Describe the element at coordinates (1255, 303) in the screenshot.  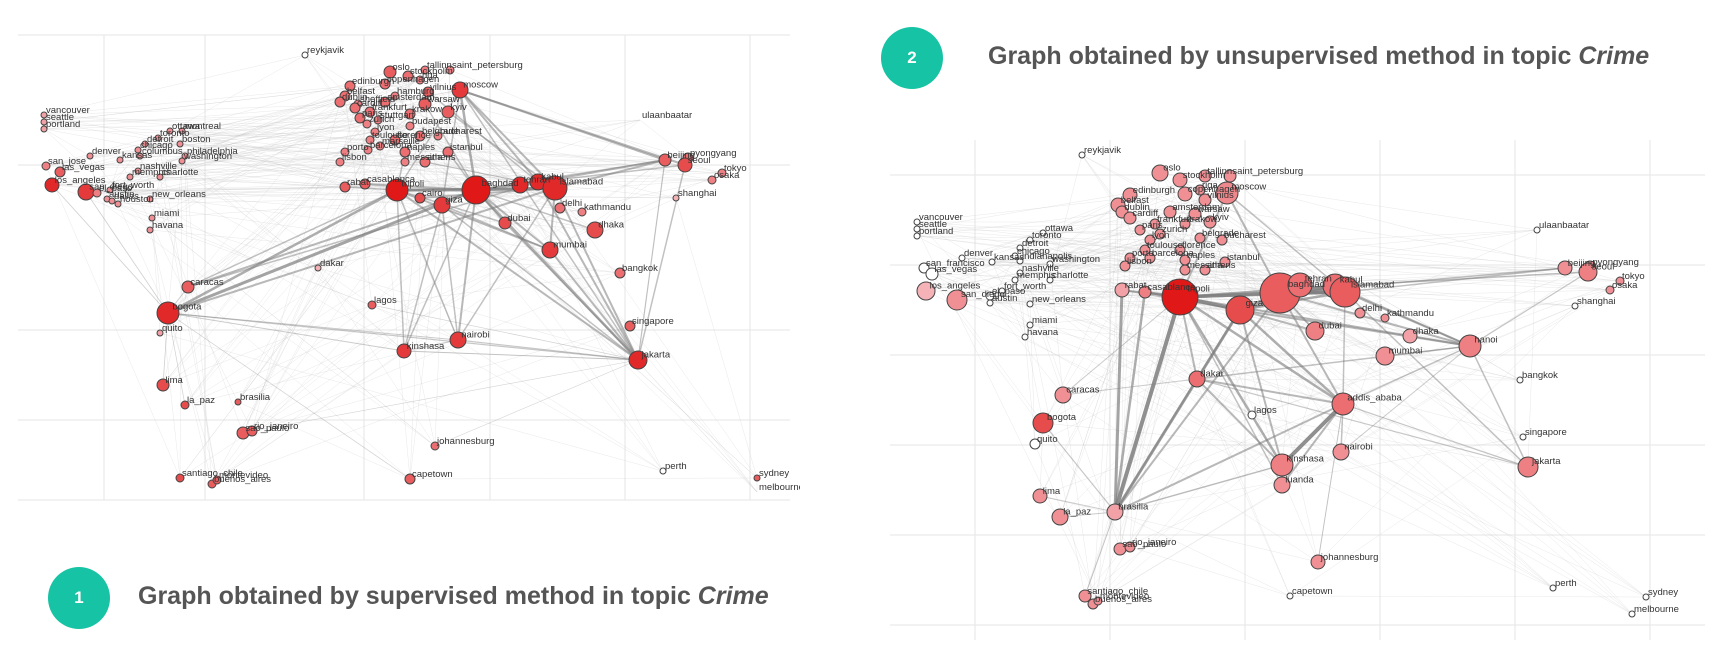
I see `label-giza: giza` at that location.